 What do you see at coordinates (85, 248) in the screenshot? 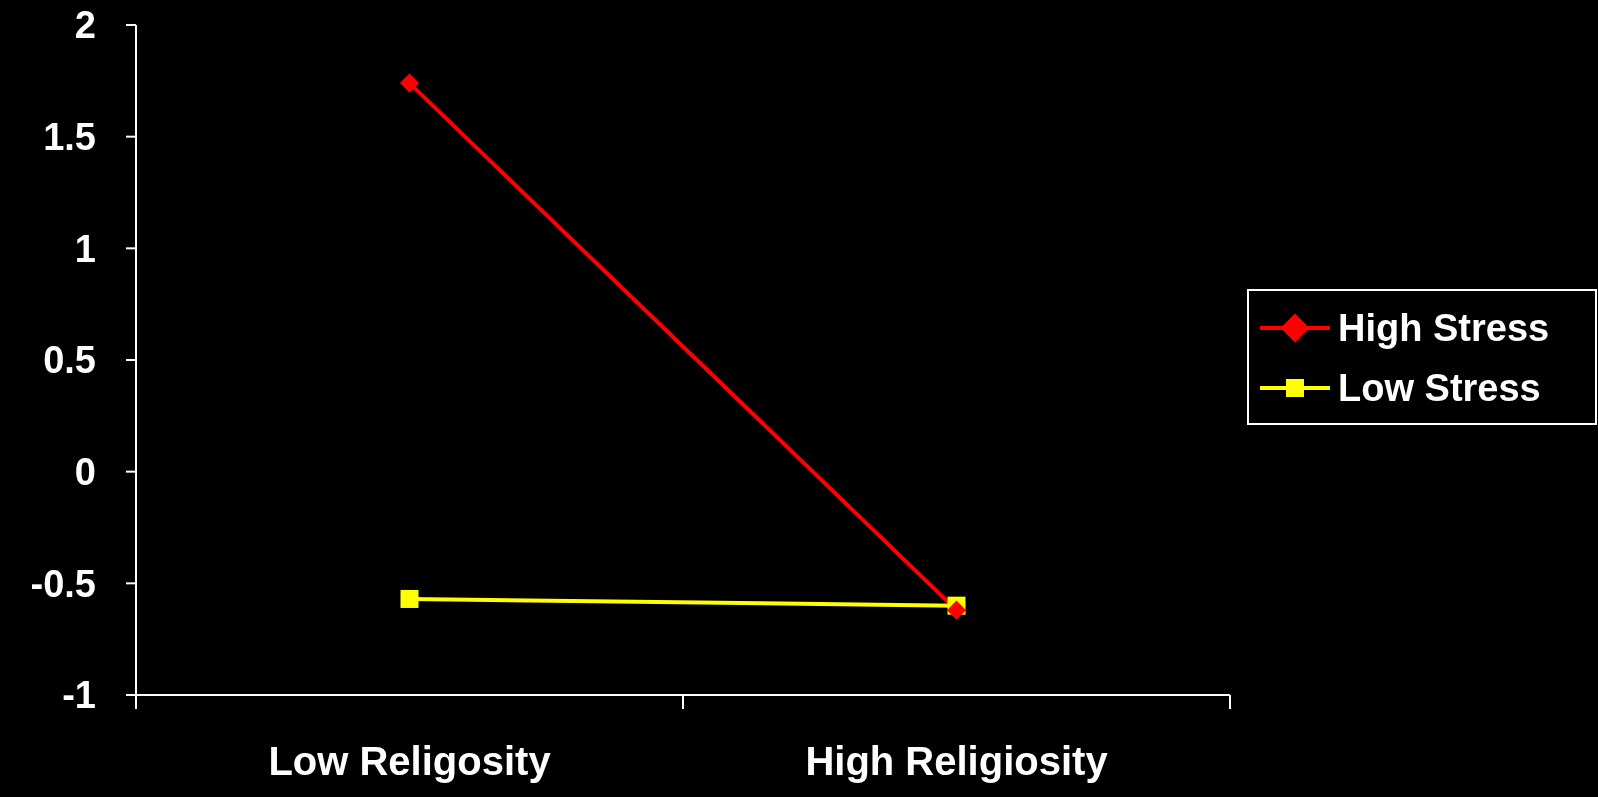
I see `y-tick-label: 1` at bounding box center [85, 248].